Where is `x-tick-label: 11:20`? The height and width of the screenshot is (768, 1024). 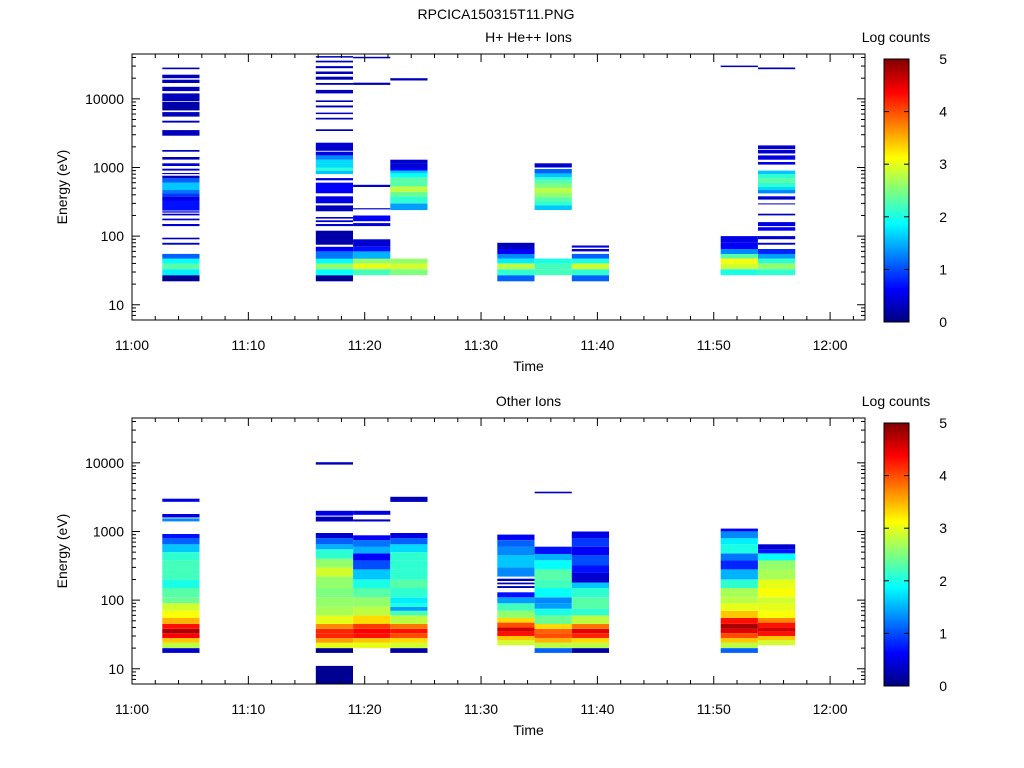 x-tick-label: 11:20 is located at coordinates (365, 345).